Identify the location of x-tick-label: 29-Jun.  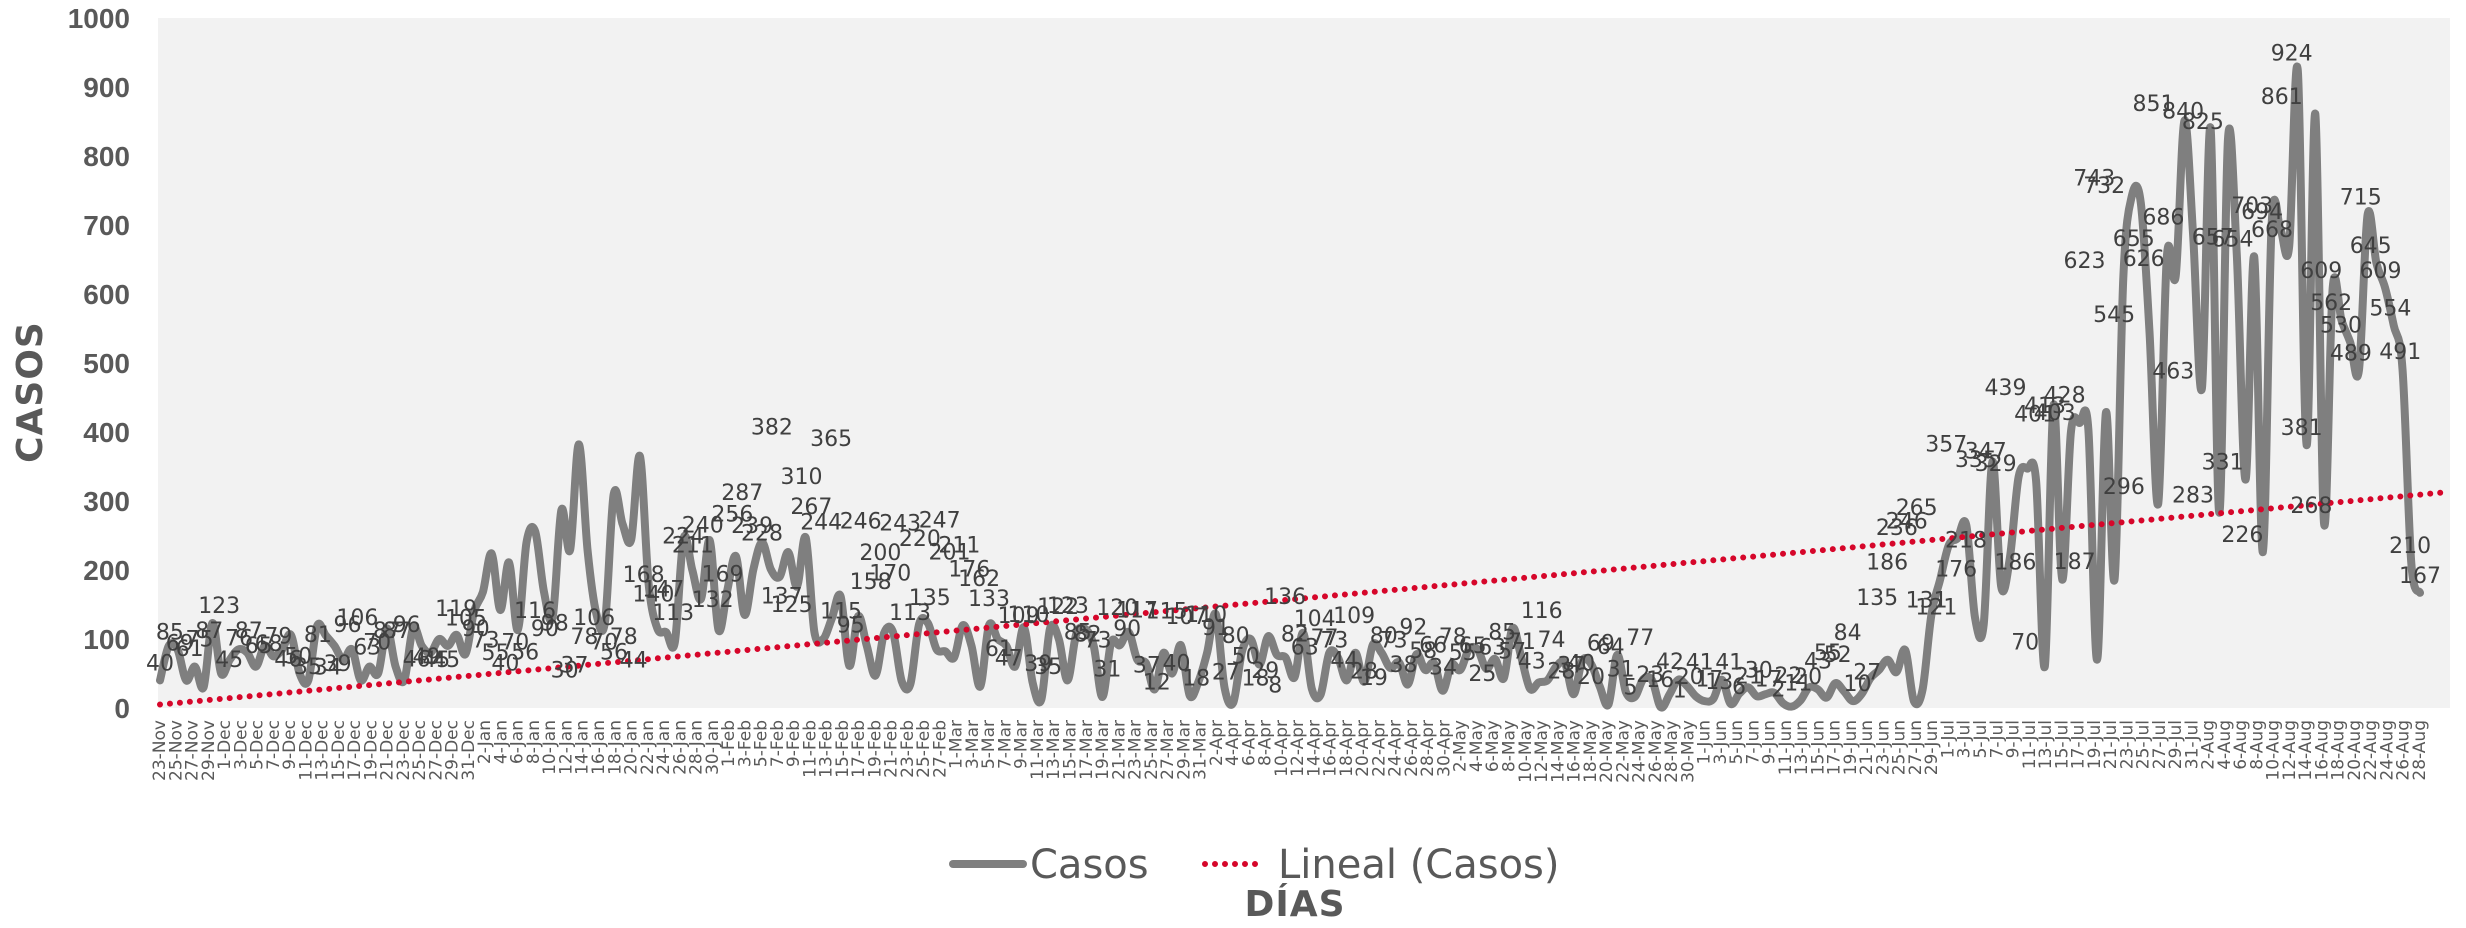
(1932, 747).